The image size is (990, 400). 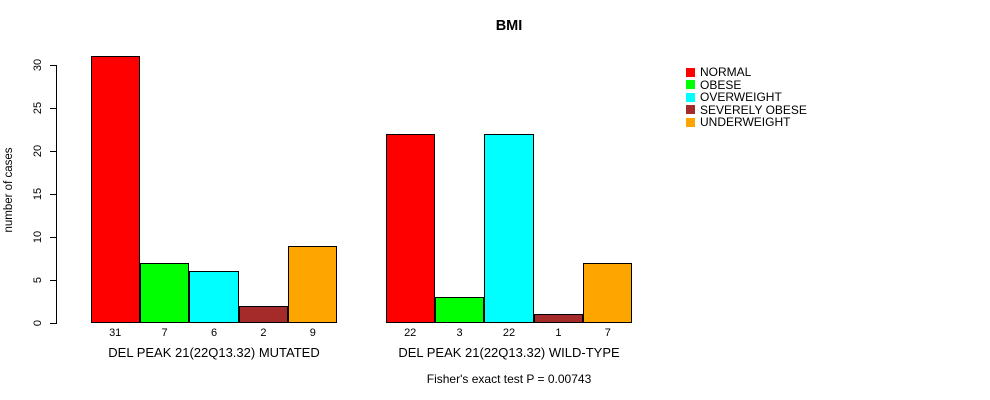 What do you see at coordinates (741, 97) in the screenshot?
I see `legend-label: OVERWEIGHT` at bounding box center [741, 97].